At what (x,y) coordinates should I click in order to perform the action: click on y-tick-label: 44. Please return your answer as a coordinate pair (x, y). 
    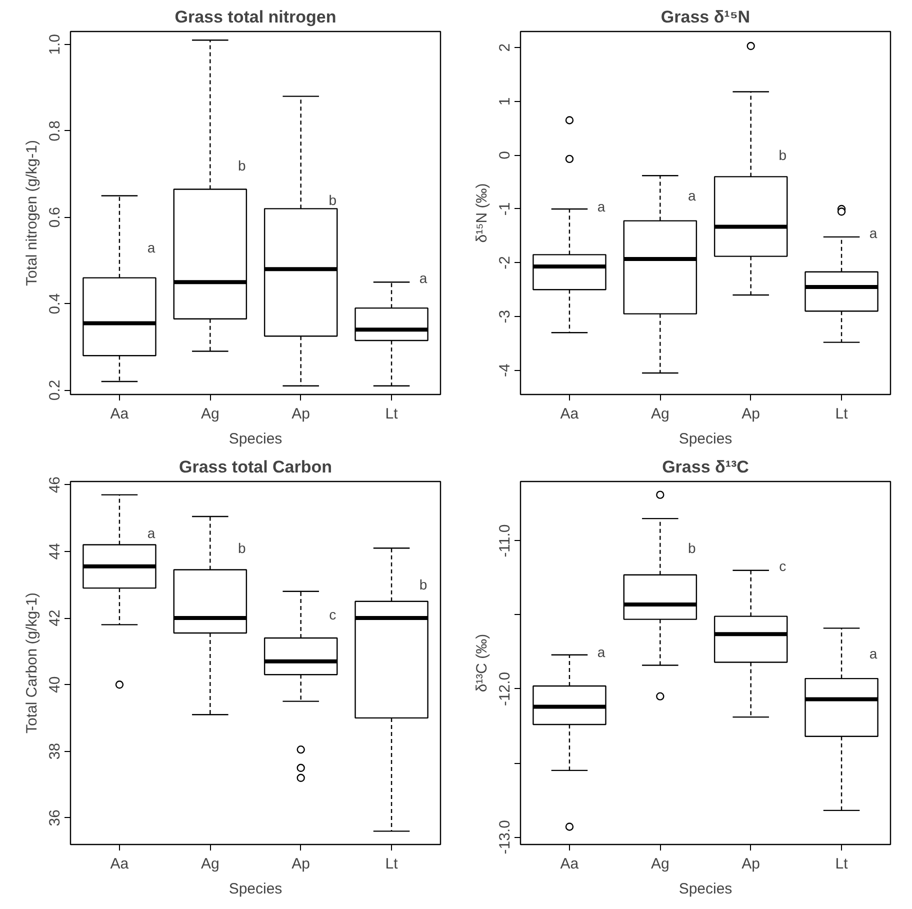
    Looking at the image, I should click on (55, 551).